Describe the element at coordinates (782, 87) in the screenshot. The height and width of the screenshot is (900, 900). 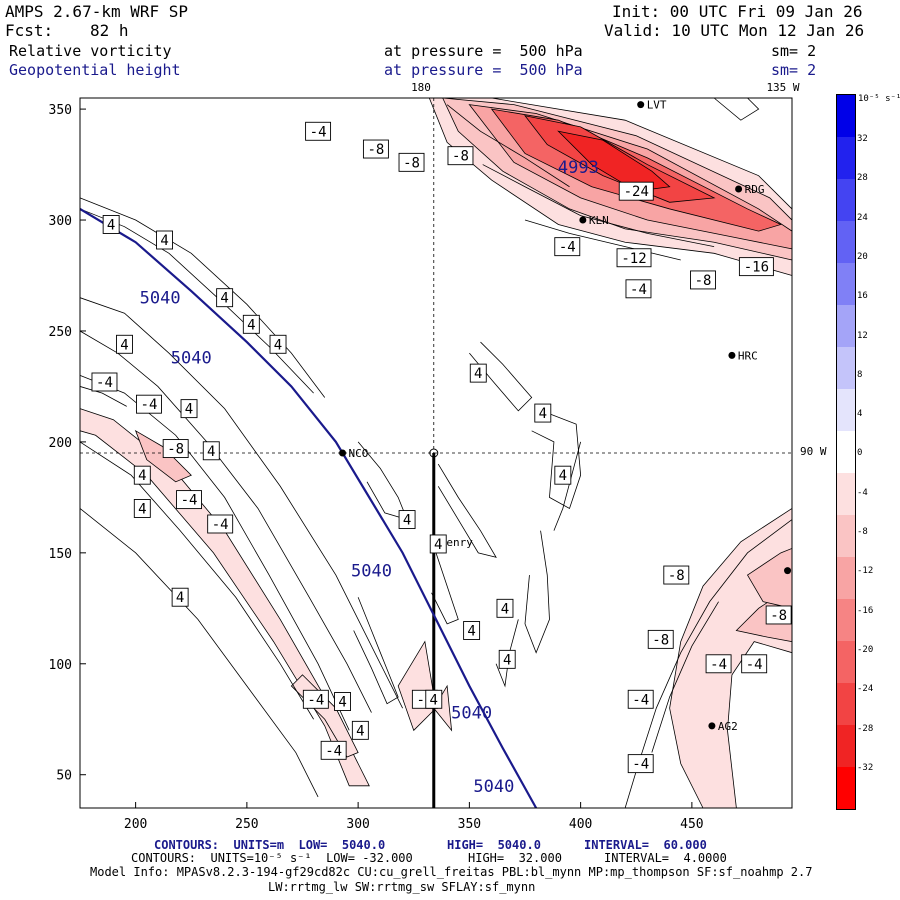
I see `lon-label-135w: 135 W` at that location.